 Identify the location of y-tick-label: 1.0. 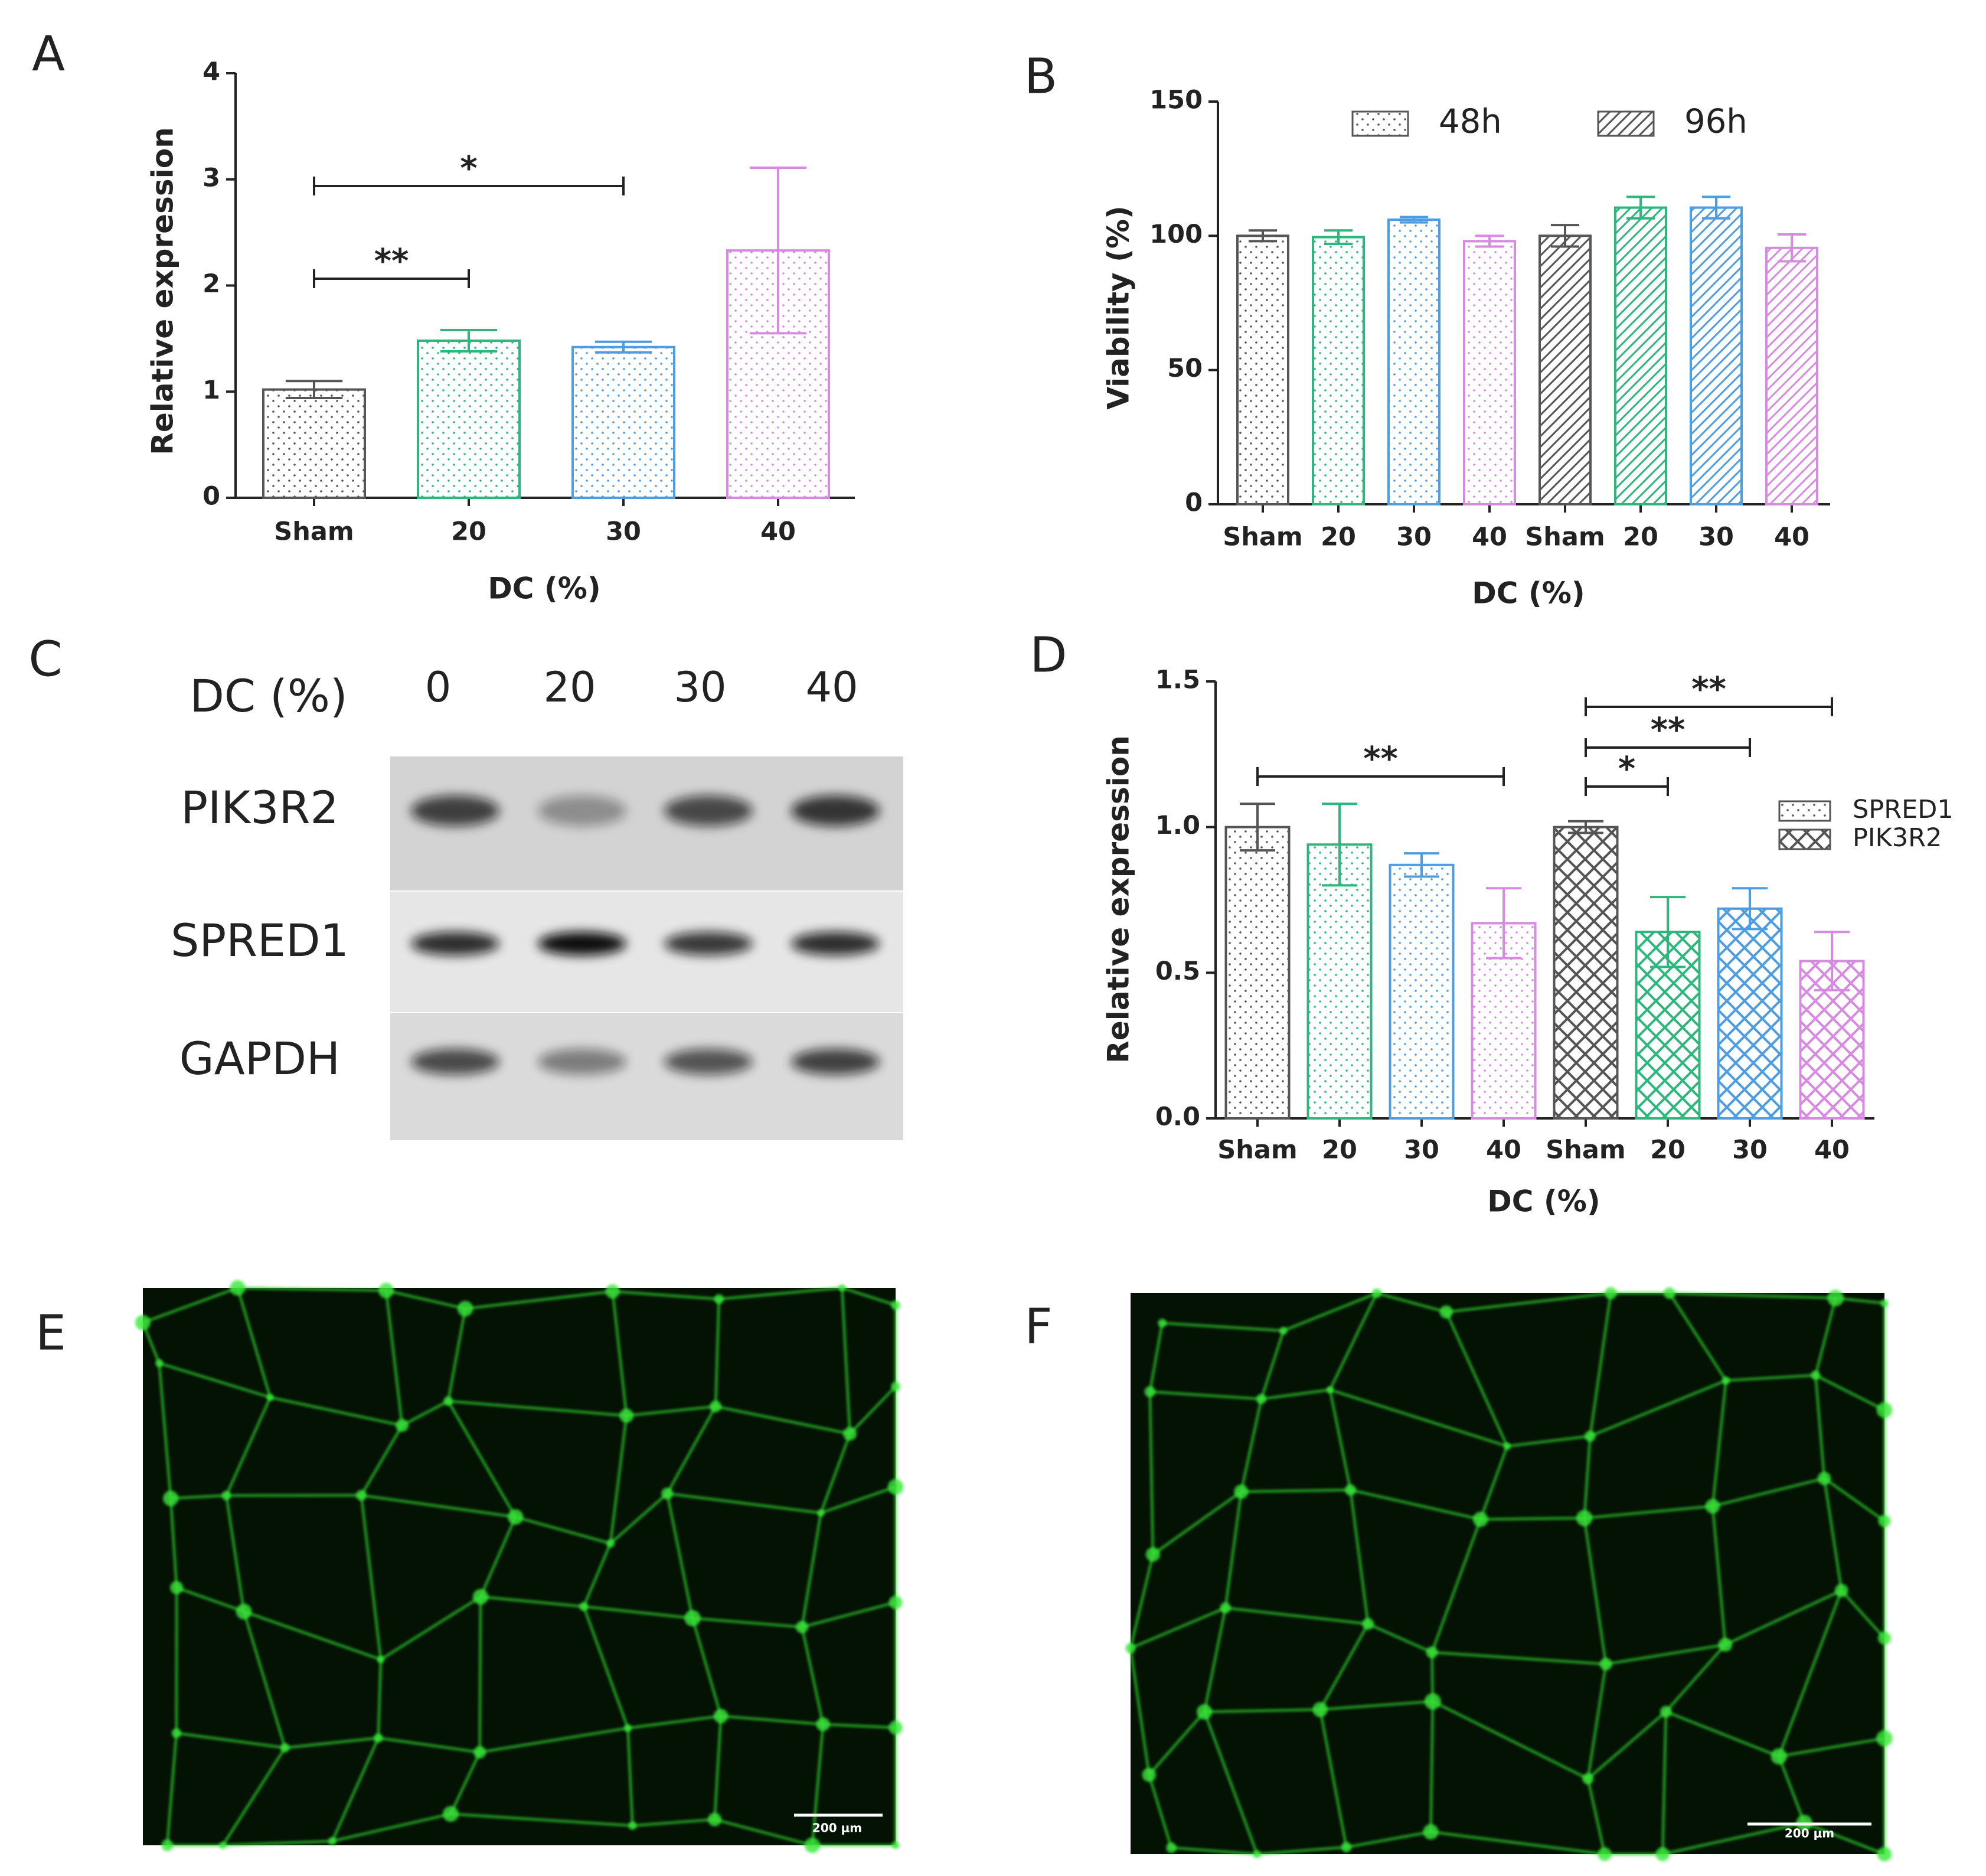
(1177, 826).